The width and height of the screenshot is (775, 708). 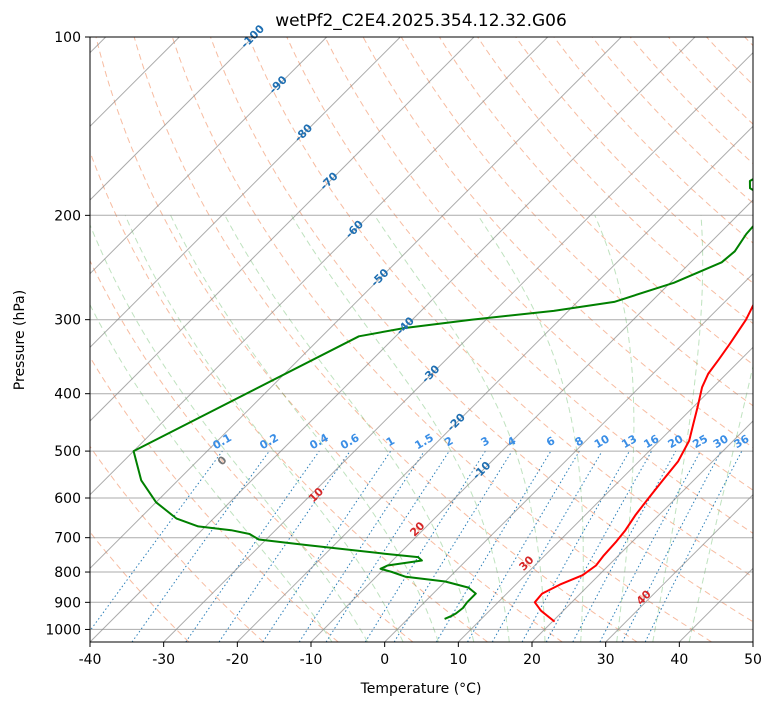 I want to click on y-tick-label: 700, so click(x=67, y=539).